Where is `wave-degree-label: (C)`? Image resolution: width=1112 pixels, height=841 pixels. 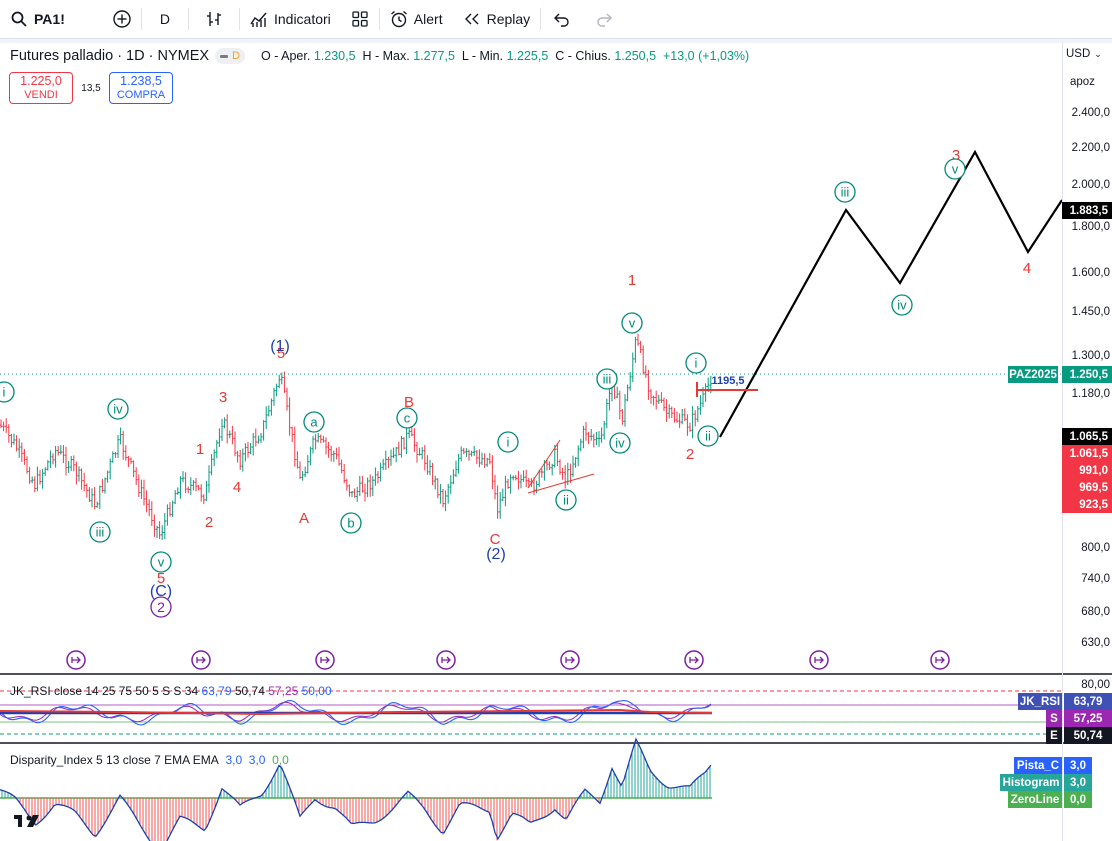
wave-degree-label: (C) is located at coordinates (161, 591).